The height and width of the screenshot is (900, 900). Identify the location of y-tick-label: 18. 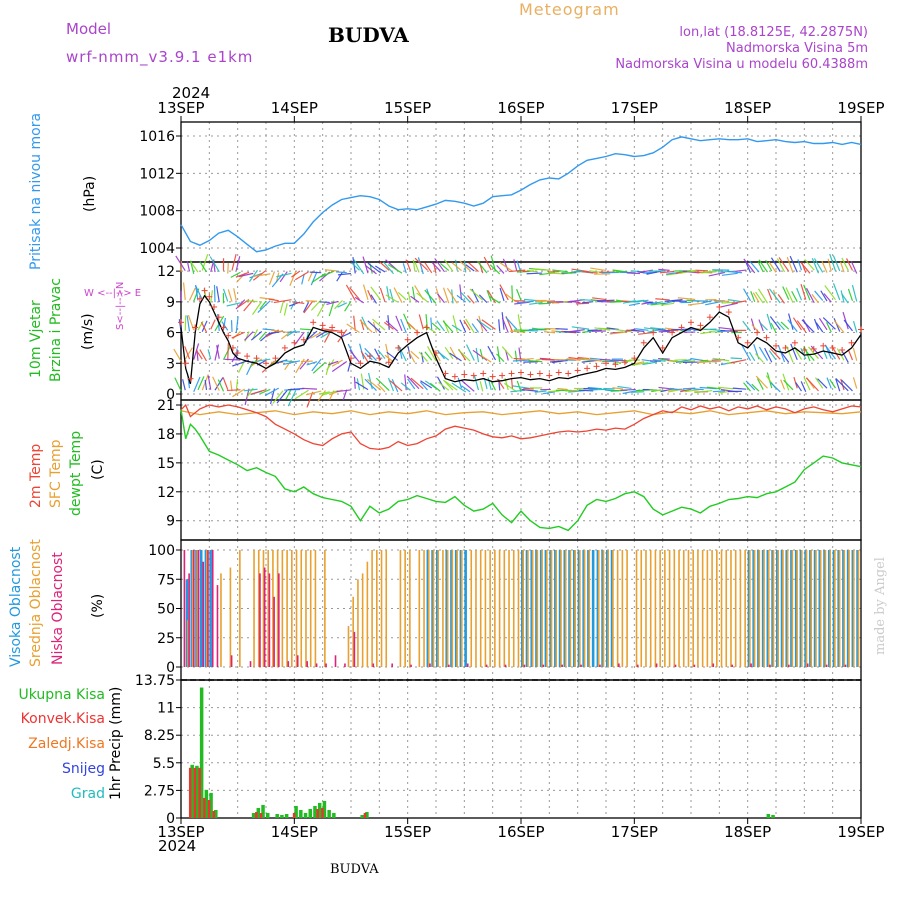
(166, 435).